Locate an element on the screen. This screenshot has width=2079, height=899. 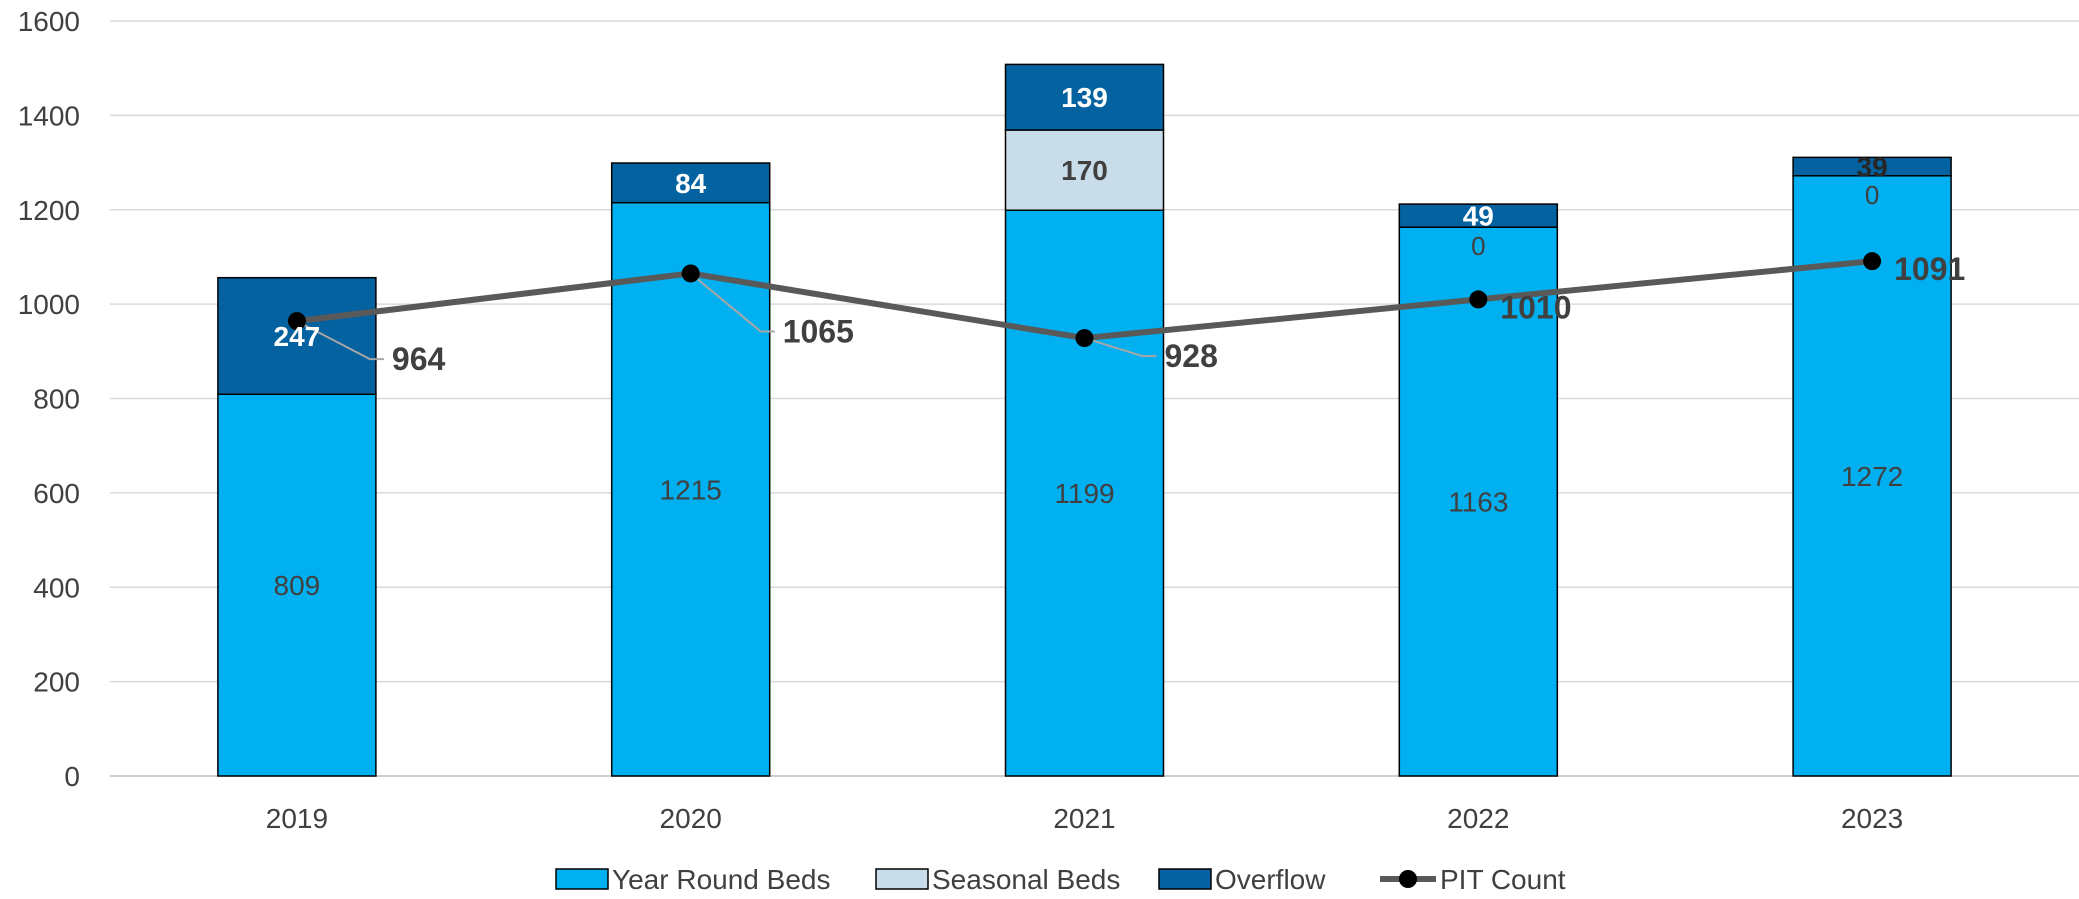
x-tick-label: 2022 is located at coordinates (1478, 818).